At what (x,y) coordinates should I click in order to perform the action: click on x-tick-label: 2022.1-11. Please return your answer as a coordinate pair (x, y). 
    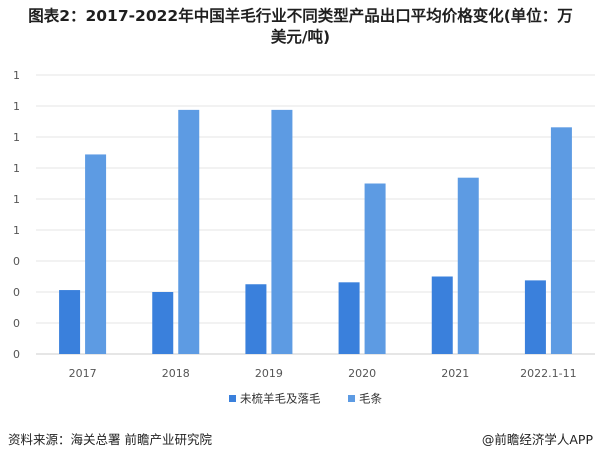
    Looking at the image, I should click on (548, 373).